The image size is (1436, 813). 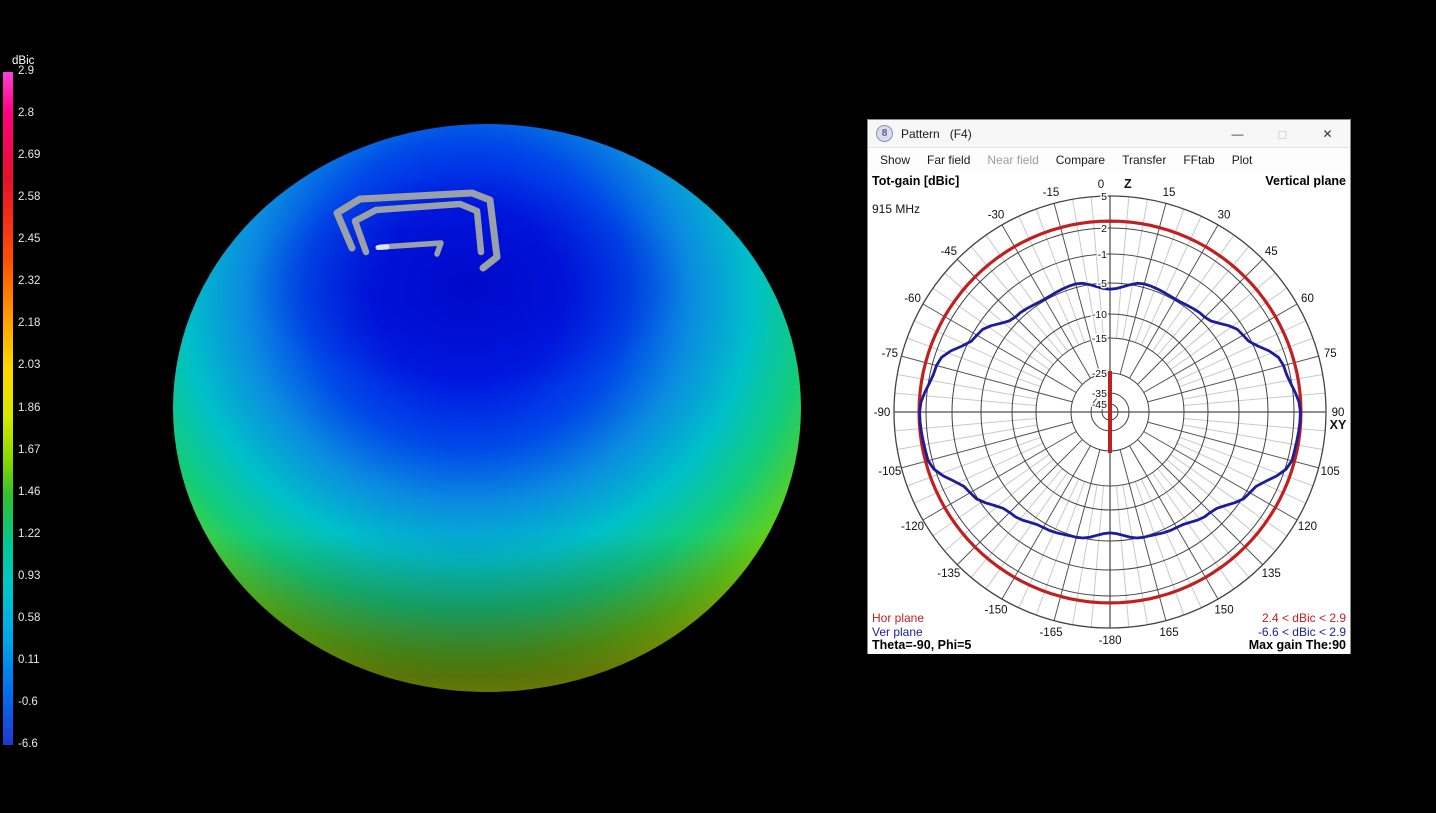 What do you see at coordinates (1104, 229) in the screenshot?
I see `svg-text: 2` at bounding box center [1104, 229].